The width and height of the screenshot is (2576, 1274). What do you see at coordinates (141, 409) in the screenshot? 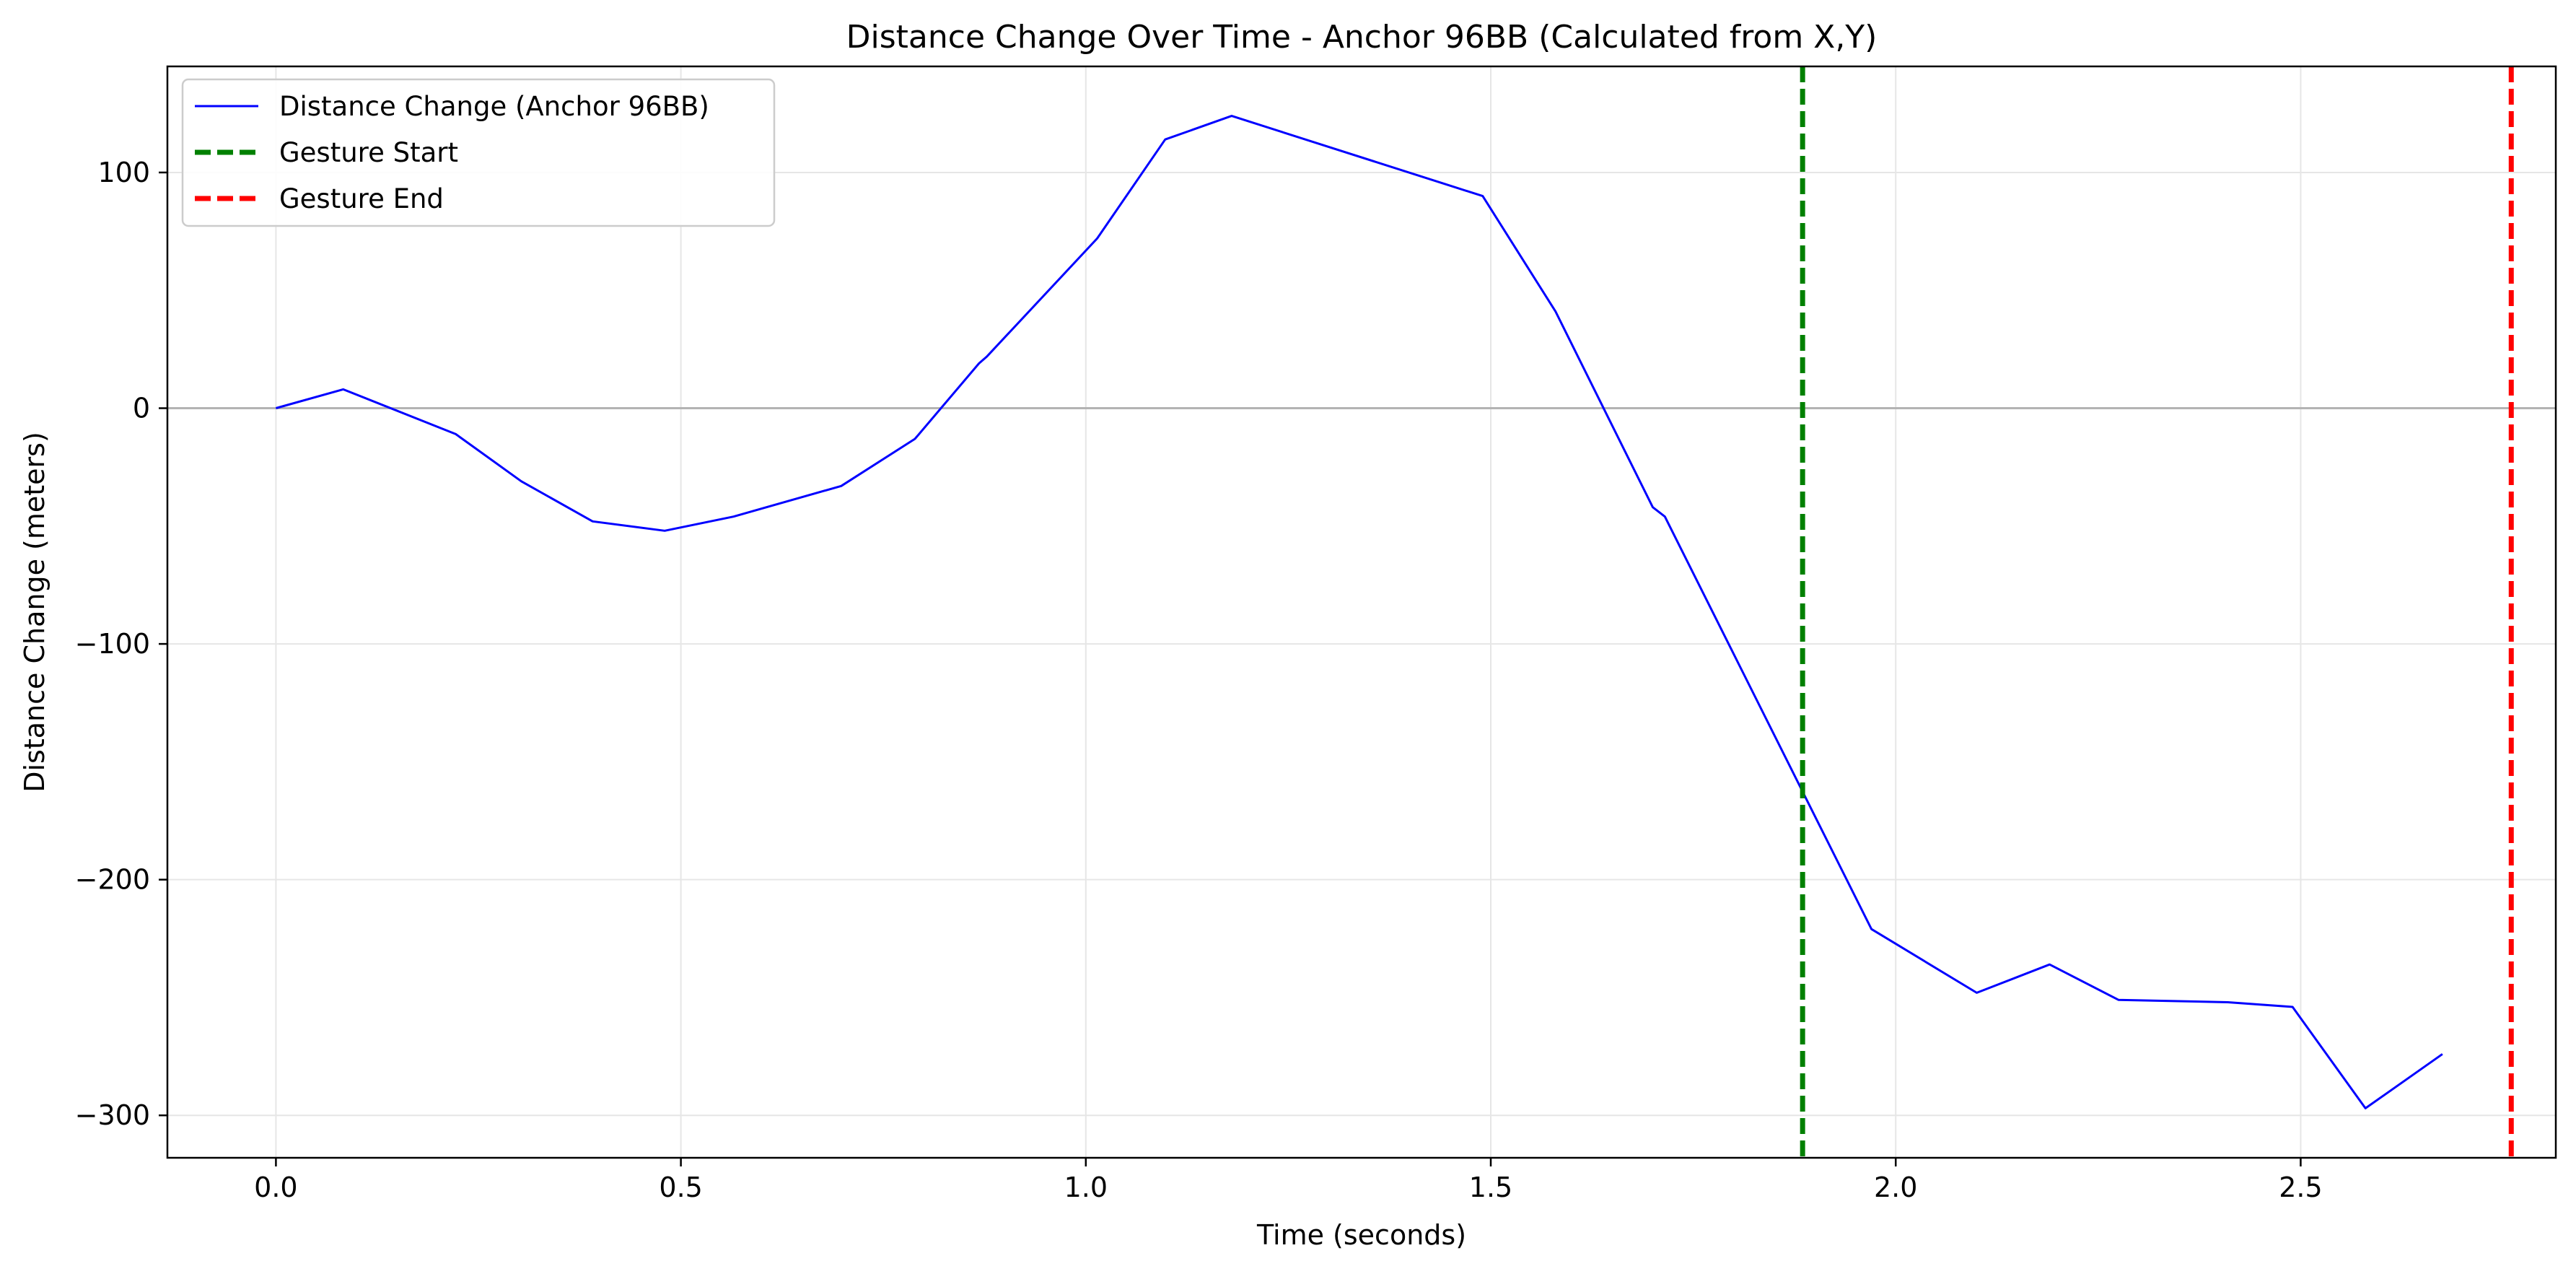
I see `y-tick-label: 0` at bounding box center [141, 409].